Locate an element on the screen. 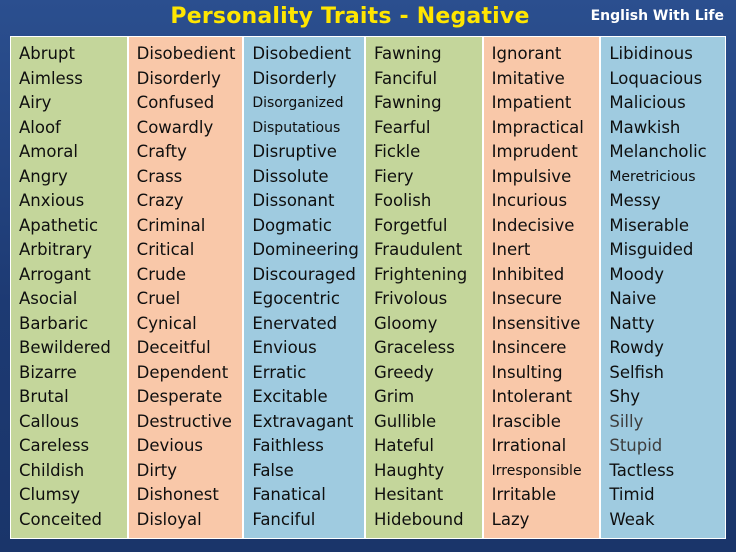  trait-word: Imprudent is located at coordinates (534, 151).